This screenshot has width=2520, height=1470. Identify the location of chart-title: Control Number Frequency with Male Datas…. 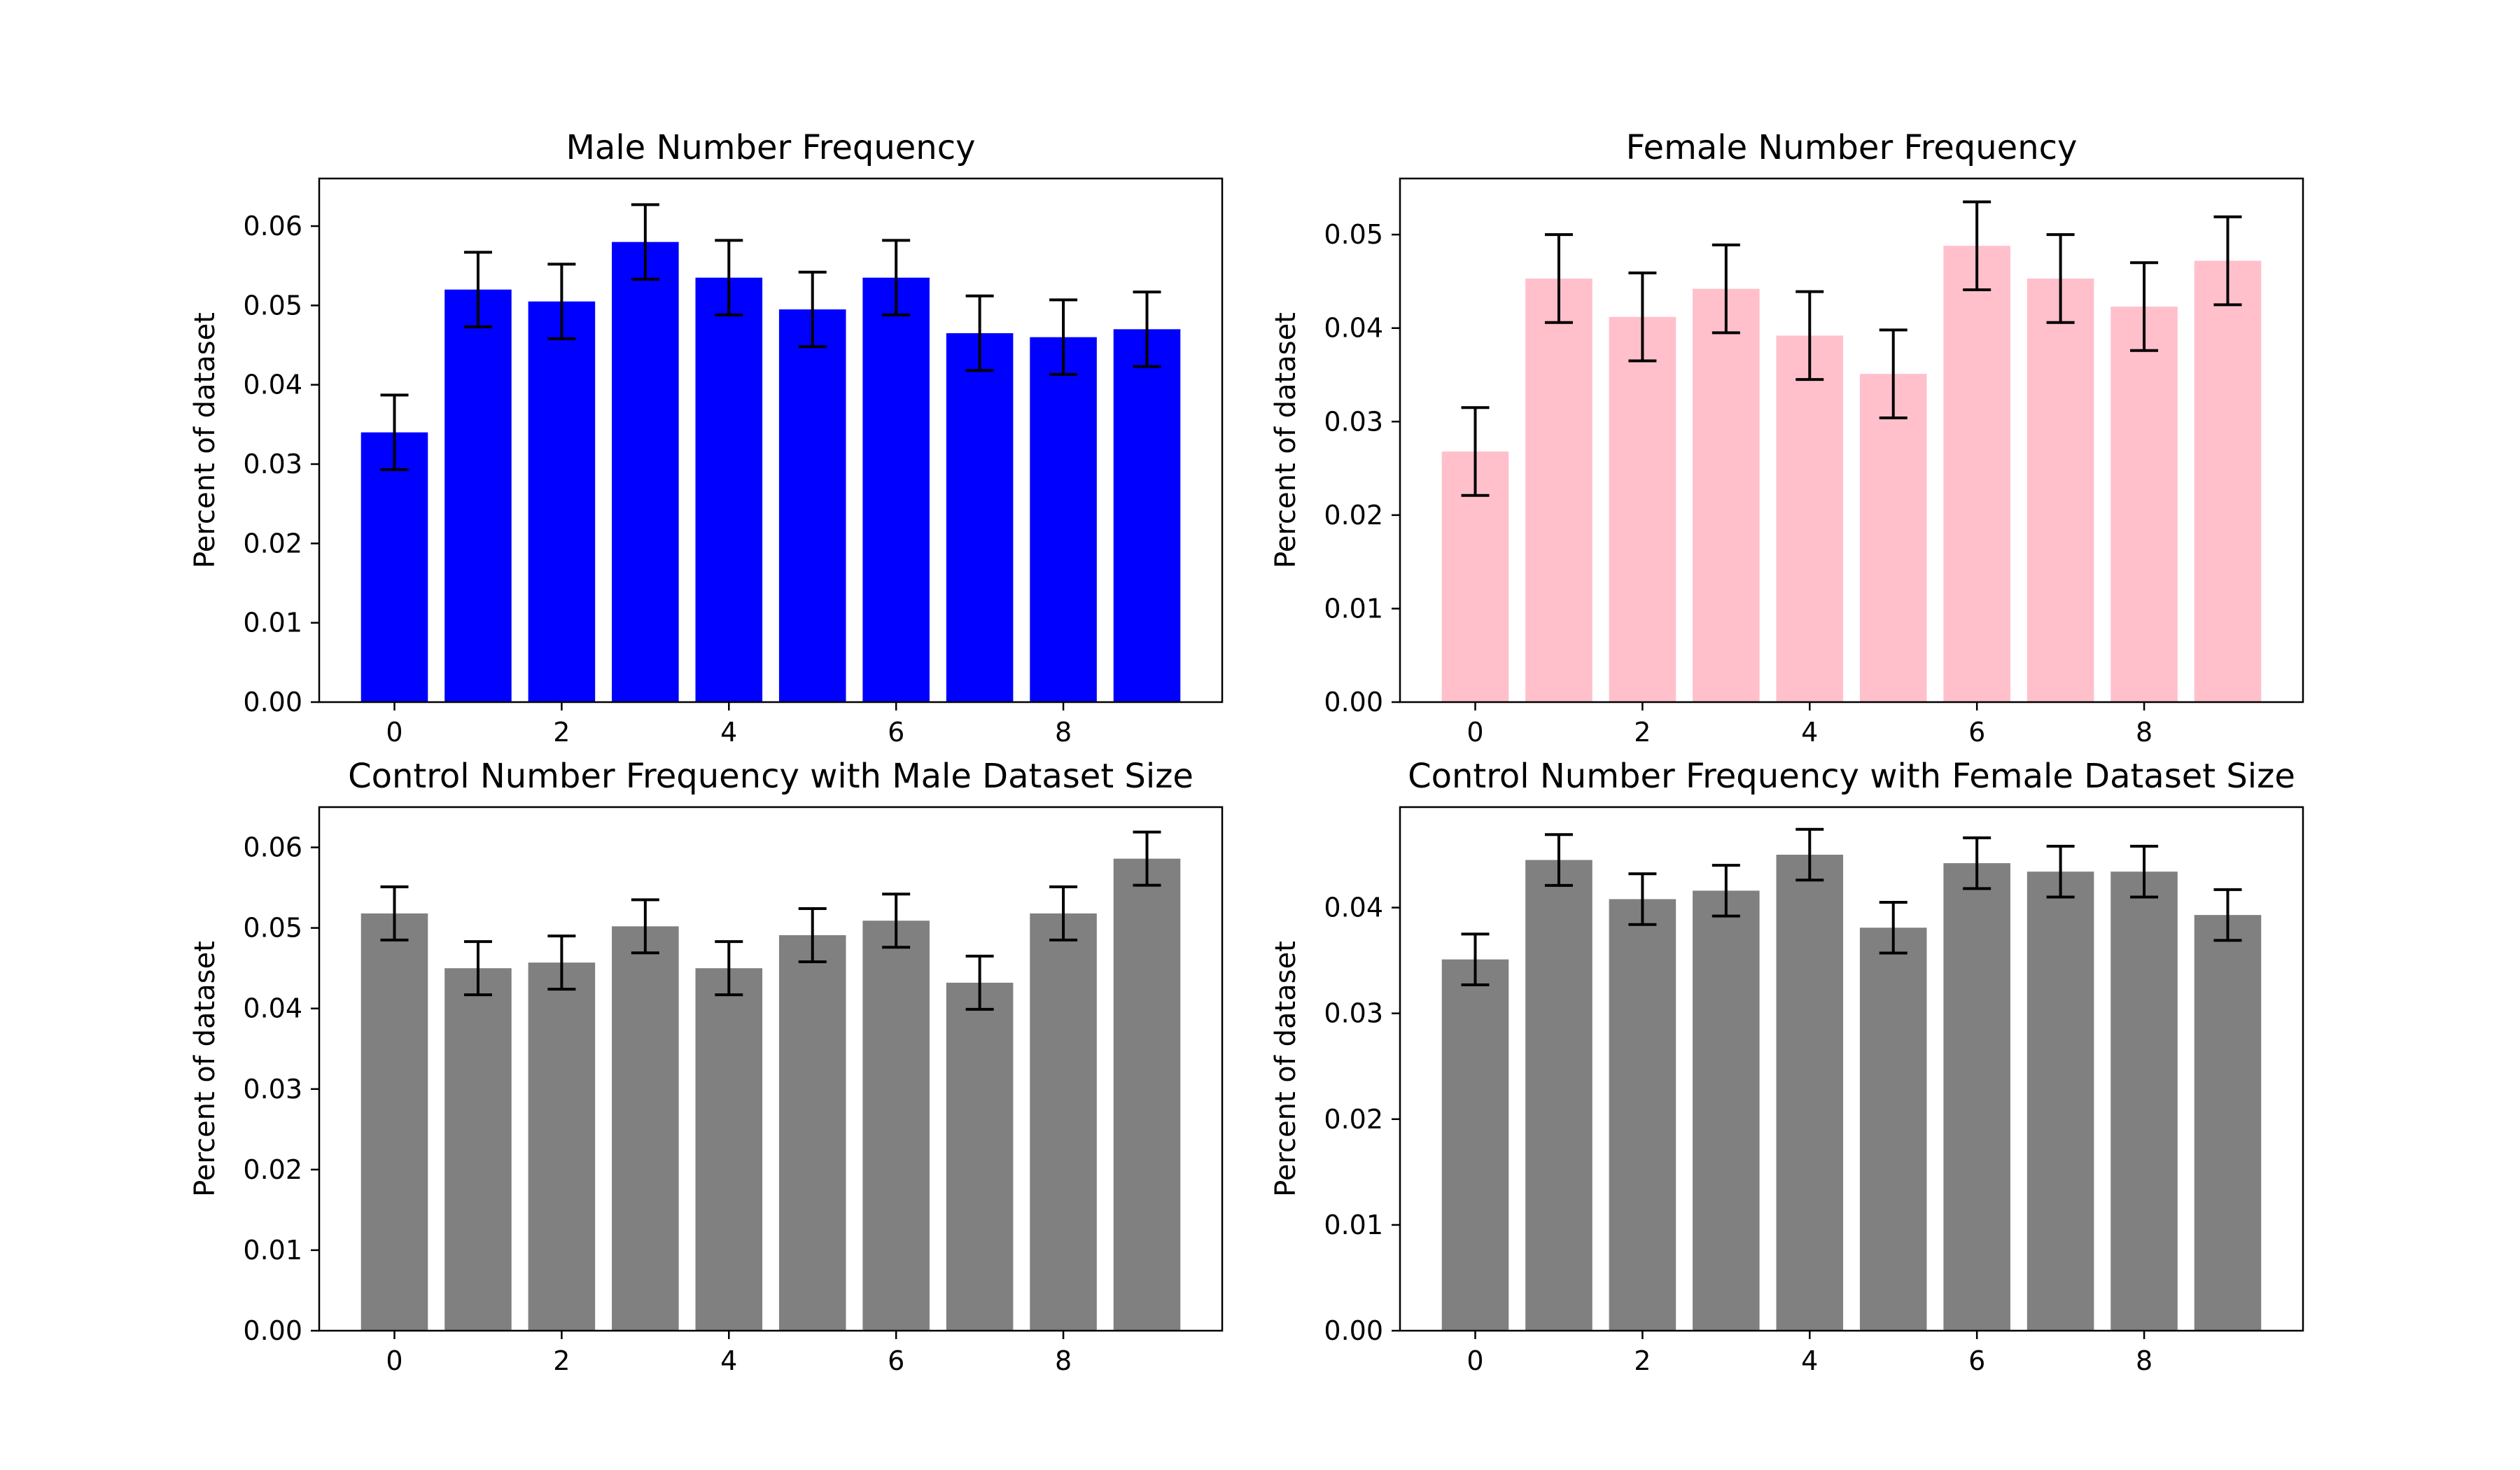
(771, 776).